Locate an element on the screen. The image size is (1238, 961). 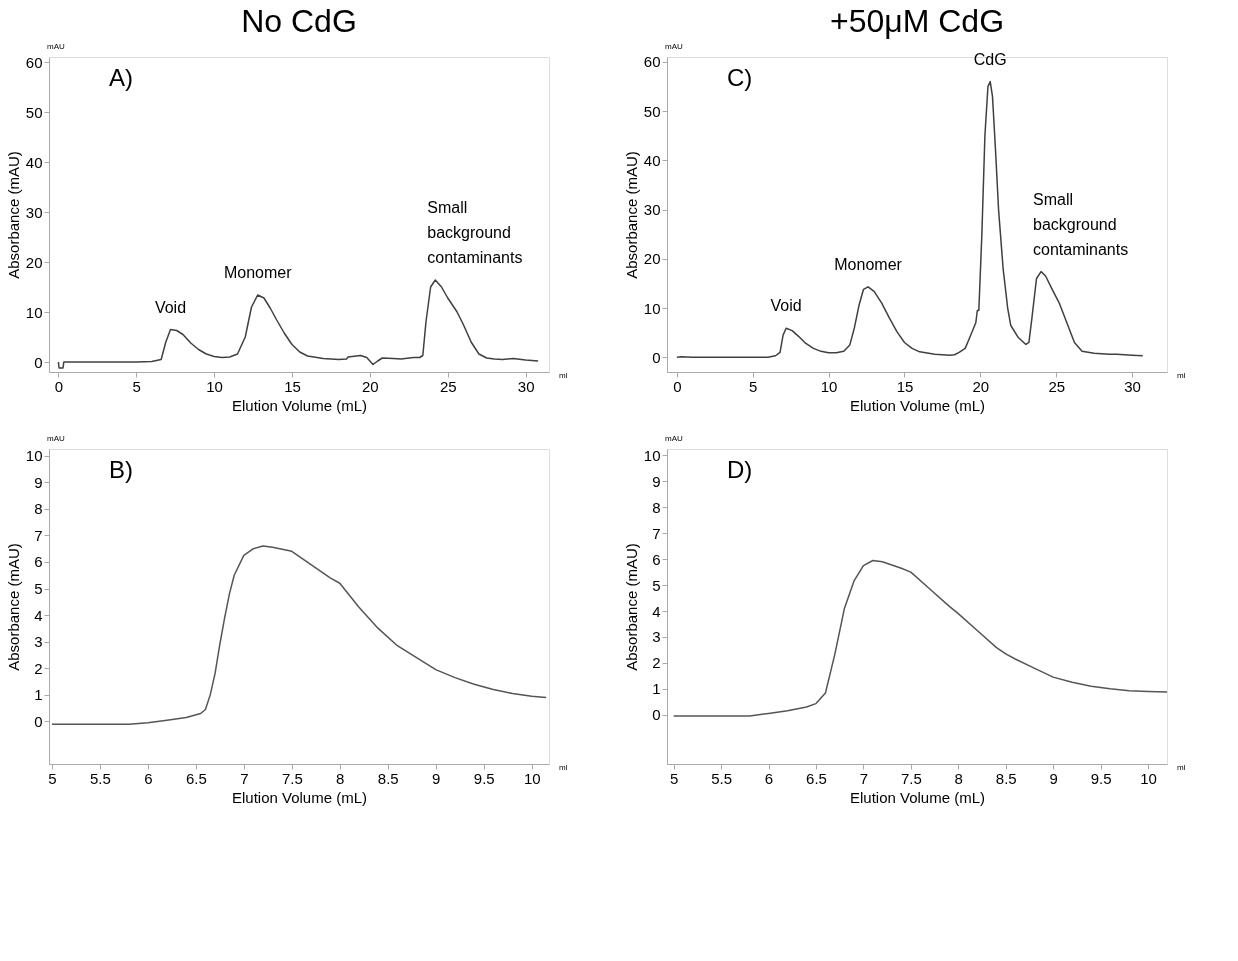
annotation: A) is located at coordinates (121, 77).